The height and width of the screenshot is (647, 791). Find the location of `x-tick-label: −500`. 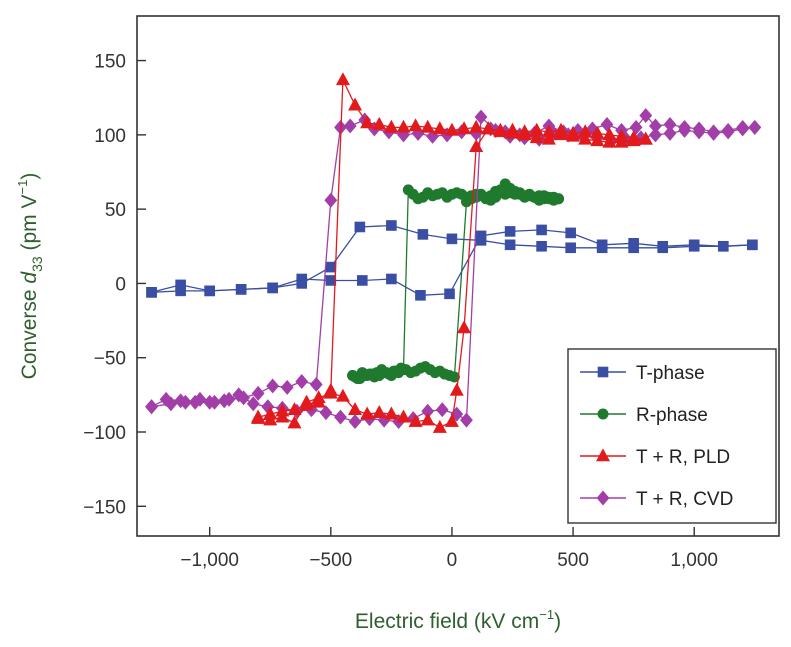

x-tick-label: −500 is located at coordinates (330, 560).